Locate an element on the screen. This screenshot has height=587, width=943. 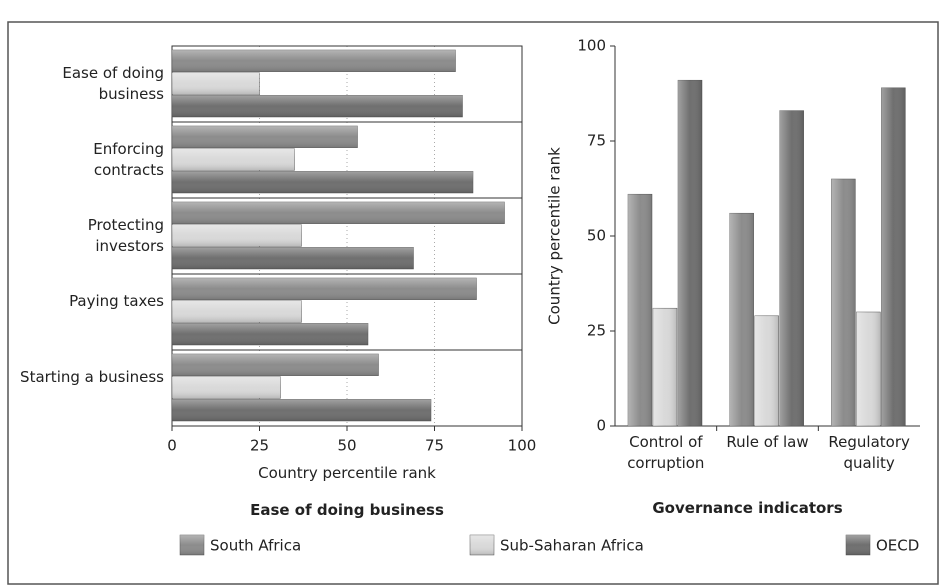
category-label: Starting a business is located at coordinates (92, 377).